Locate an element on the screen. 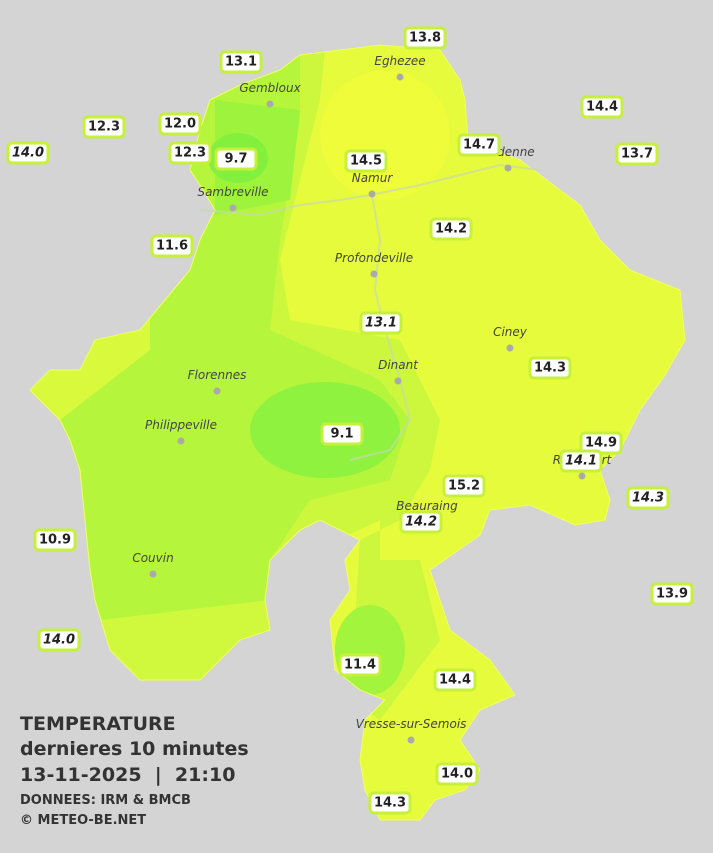  station-value: 14.9 is located at coordinates (601, 443).